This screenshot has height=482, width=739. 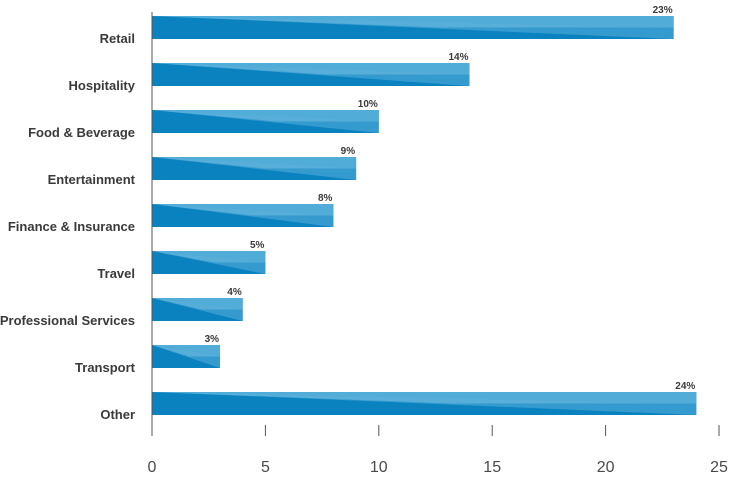 I want to click on bar-other, so click(x=424, y=403).